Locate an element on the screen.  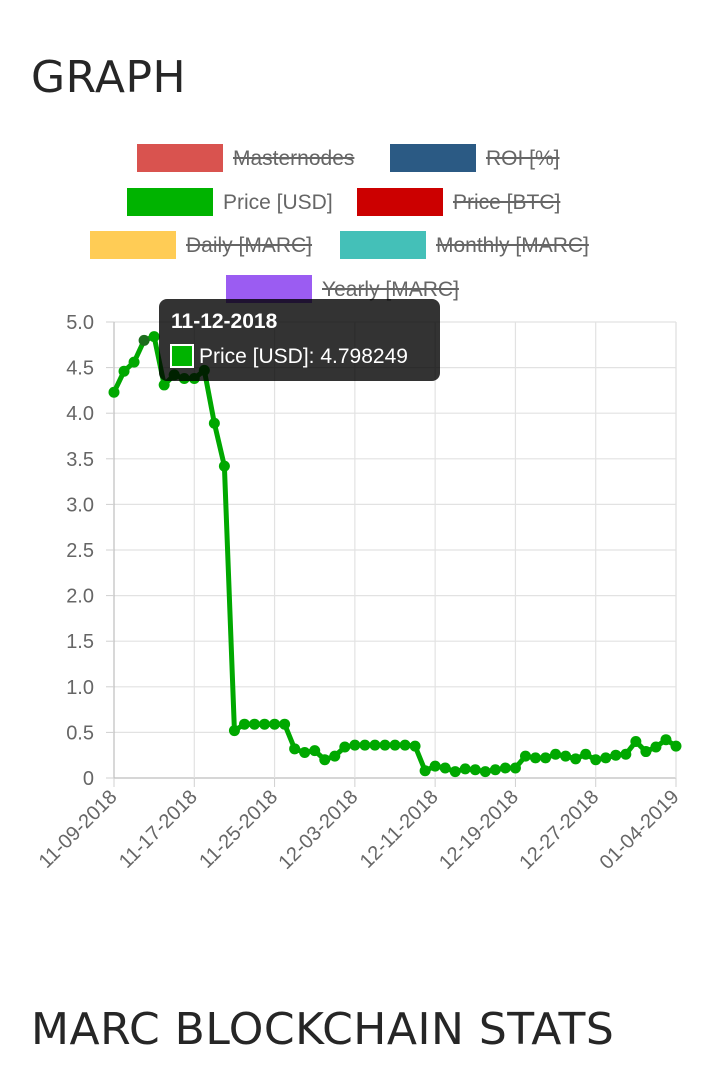
legend-item: Monthly [MARC] is located at coordinates (464, 245).